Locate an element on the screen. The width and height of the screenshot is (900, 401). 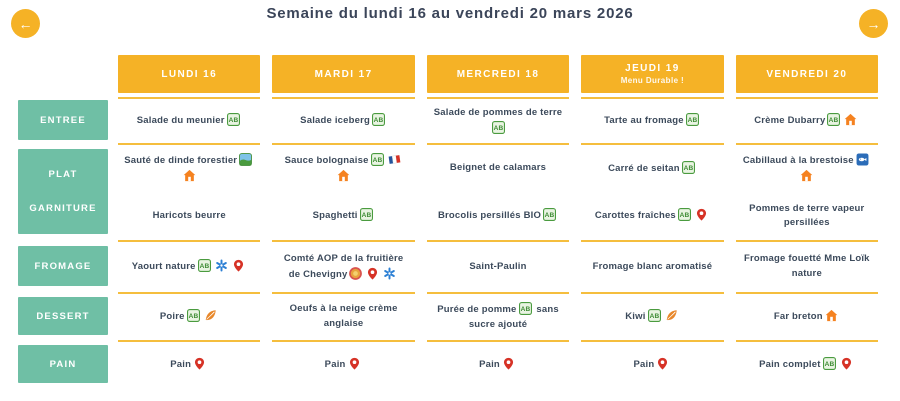
menu-cell-content-fromage: Fromage fouetté Mme Loïk nature is located at coordinates (807, 266).